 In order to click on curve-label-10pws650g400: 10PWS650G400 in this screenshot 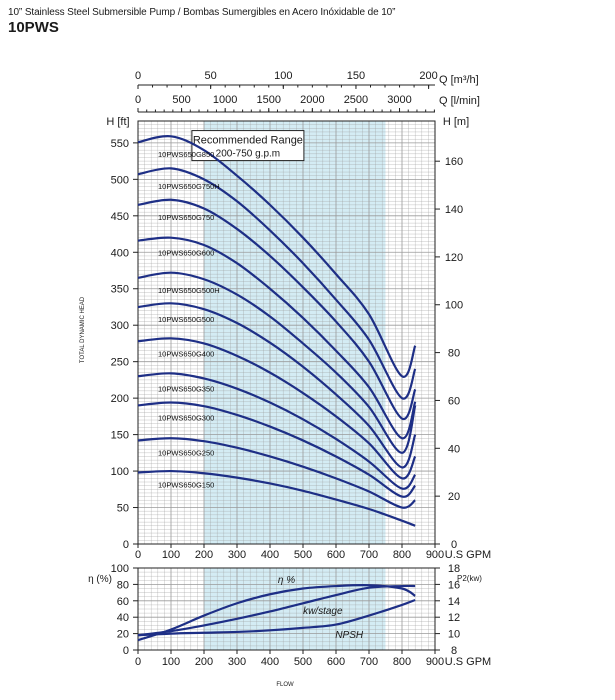, I will do `click(186, 353)`.